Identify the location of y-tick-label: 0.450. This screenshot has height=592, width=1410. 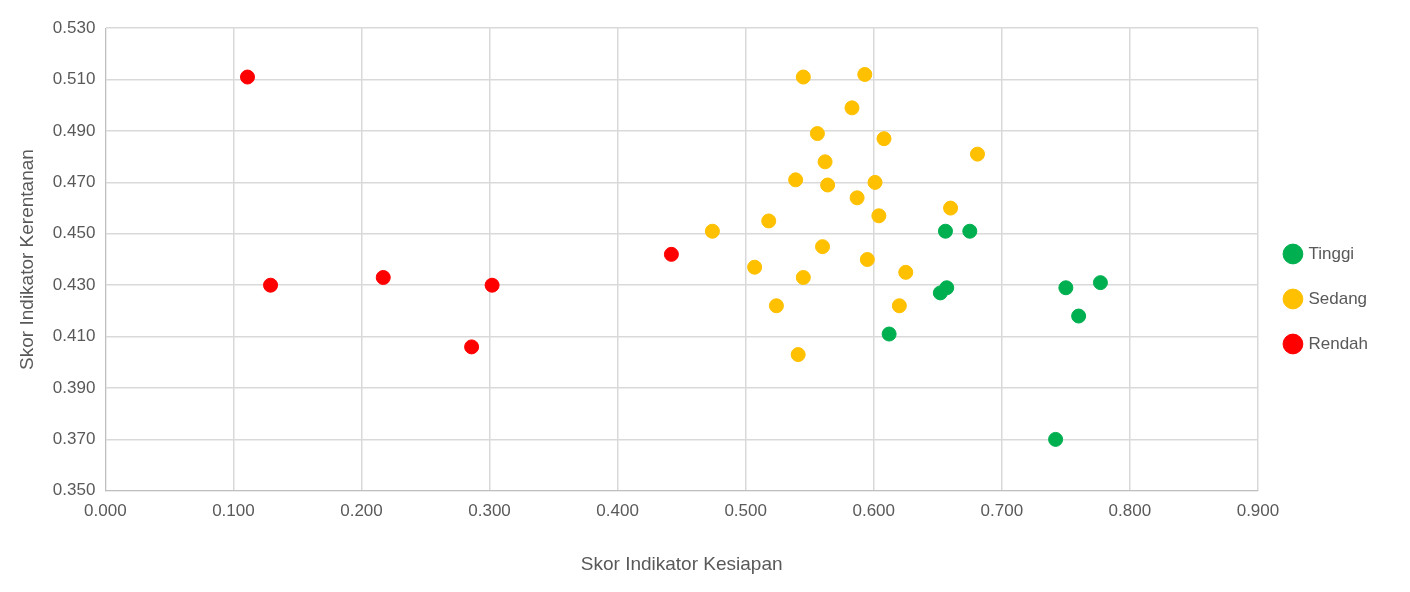
(74, 233).